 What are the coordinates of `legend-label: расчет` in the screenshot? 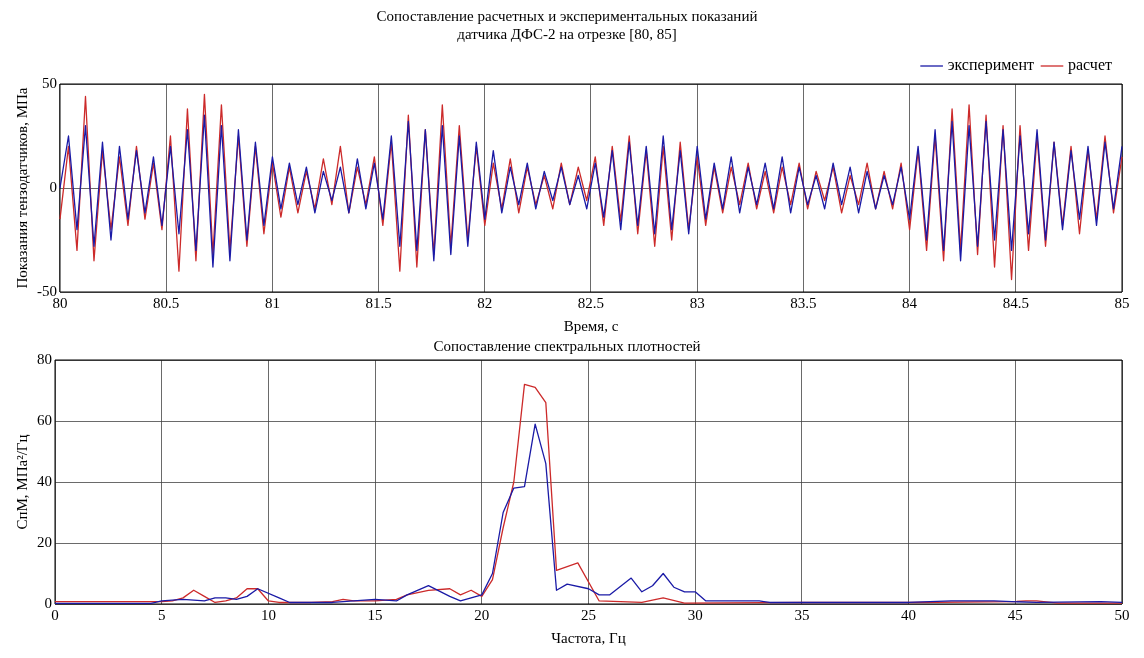 It's located at (1090, 65).